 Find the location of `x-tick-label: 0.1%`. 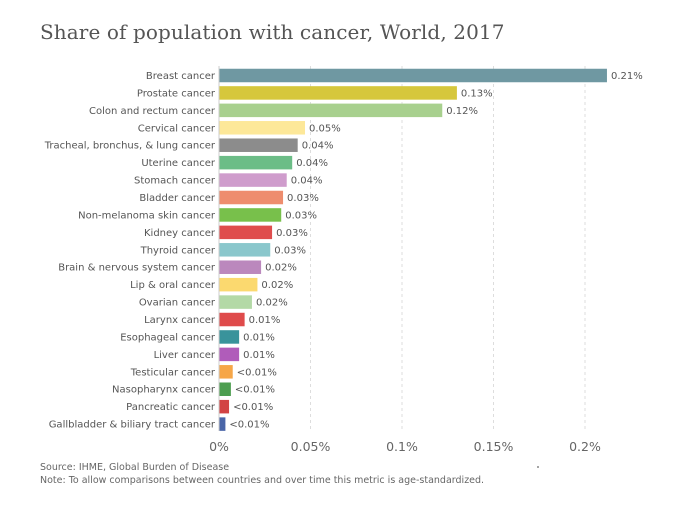

x-tick-label: 0.1% is located at coordinates (402, 446).